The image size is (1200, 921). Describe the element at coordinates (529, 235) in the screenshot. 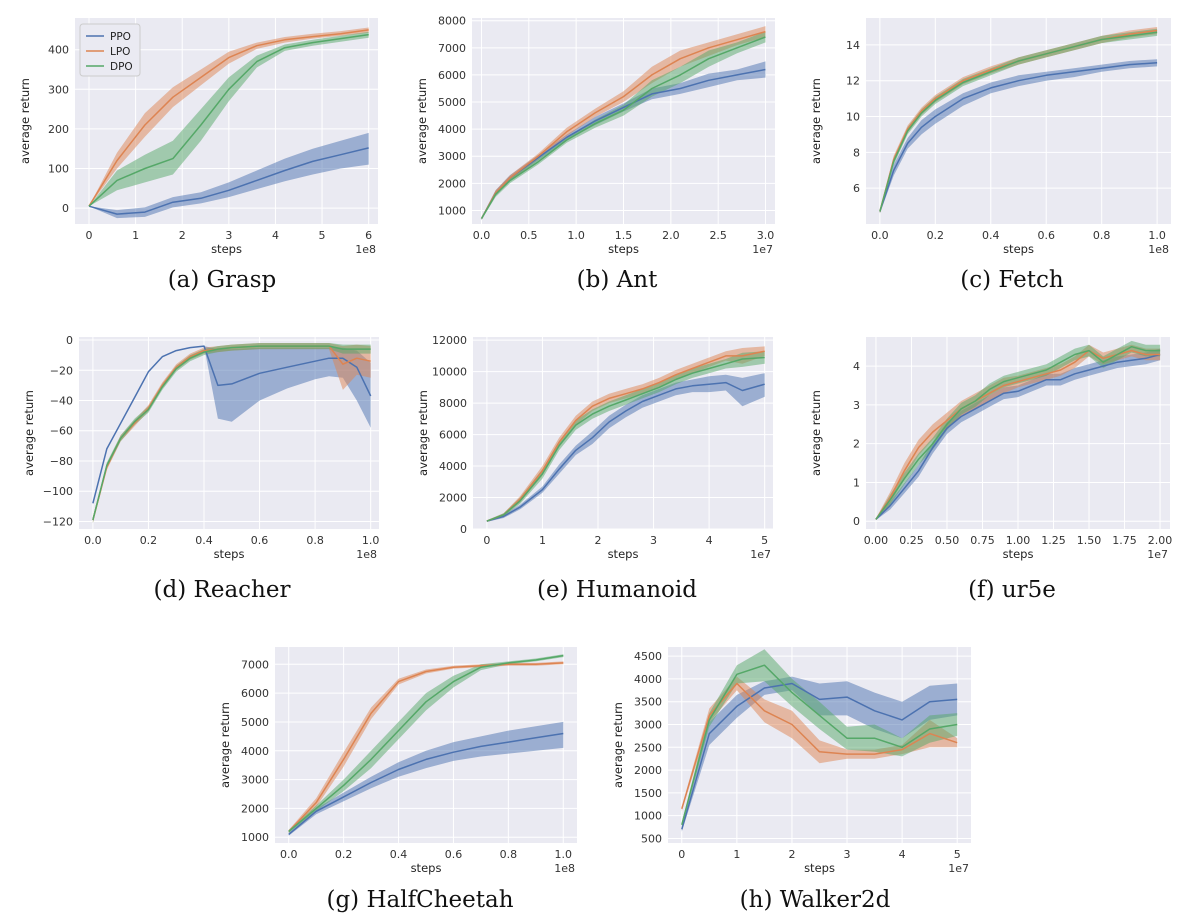

I see `x-tick-label: 0.5` at that location.